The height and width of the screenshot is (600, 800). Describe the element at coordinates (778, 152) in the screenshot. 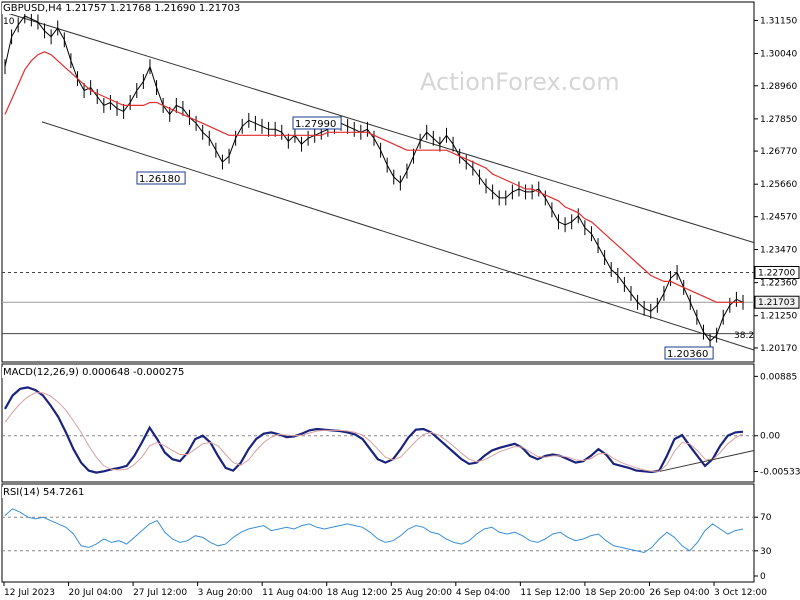

I see `price-tick-label: 1.26770` at that location.